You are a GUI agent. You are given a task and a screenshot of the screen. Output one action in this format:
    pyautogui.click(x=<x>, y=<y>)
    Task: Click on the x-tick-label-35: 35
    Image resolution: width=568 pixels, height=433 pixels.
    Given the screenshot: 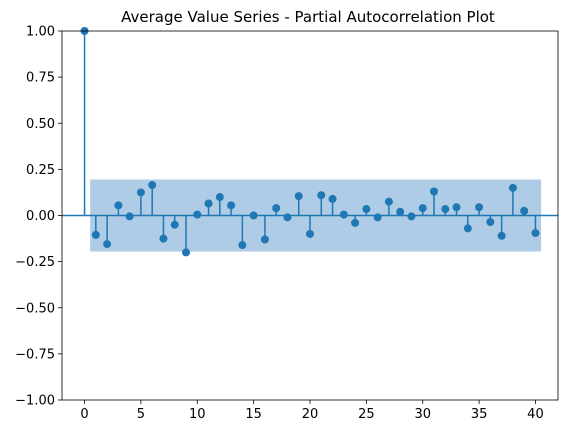 What is the action you would take?
    pyautogui.click(x=479, y=414)
    